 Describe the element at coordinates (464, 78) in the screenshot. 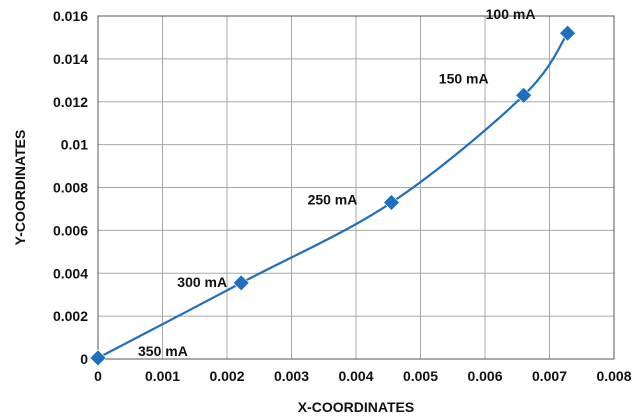

I see `data-point-label: 150 mA` at that location.